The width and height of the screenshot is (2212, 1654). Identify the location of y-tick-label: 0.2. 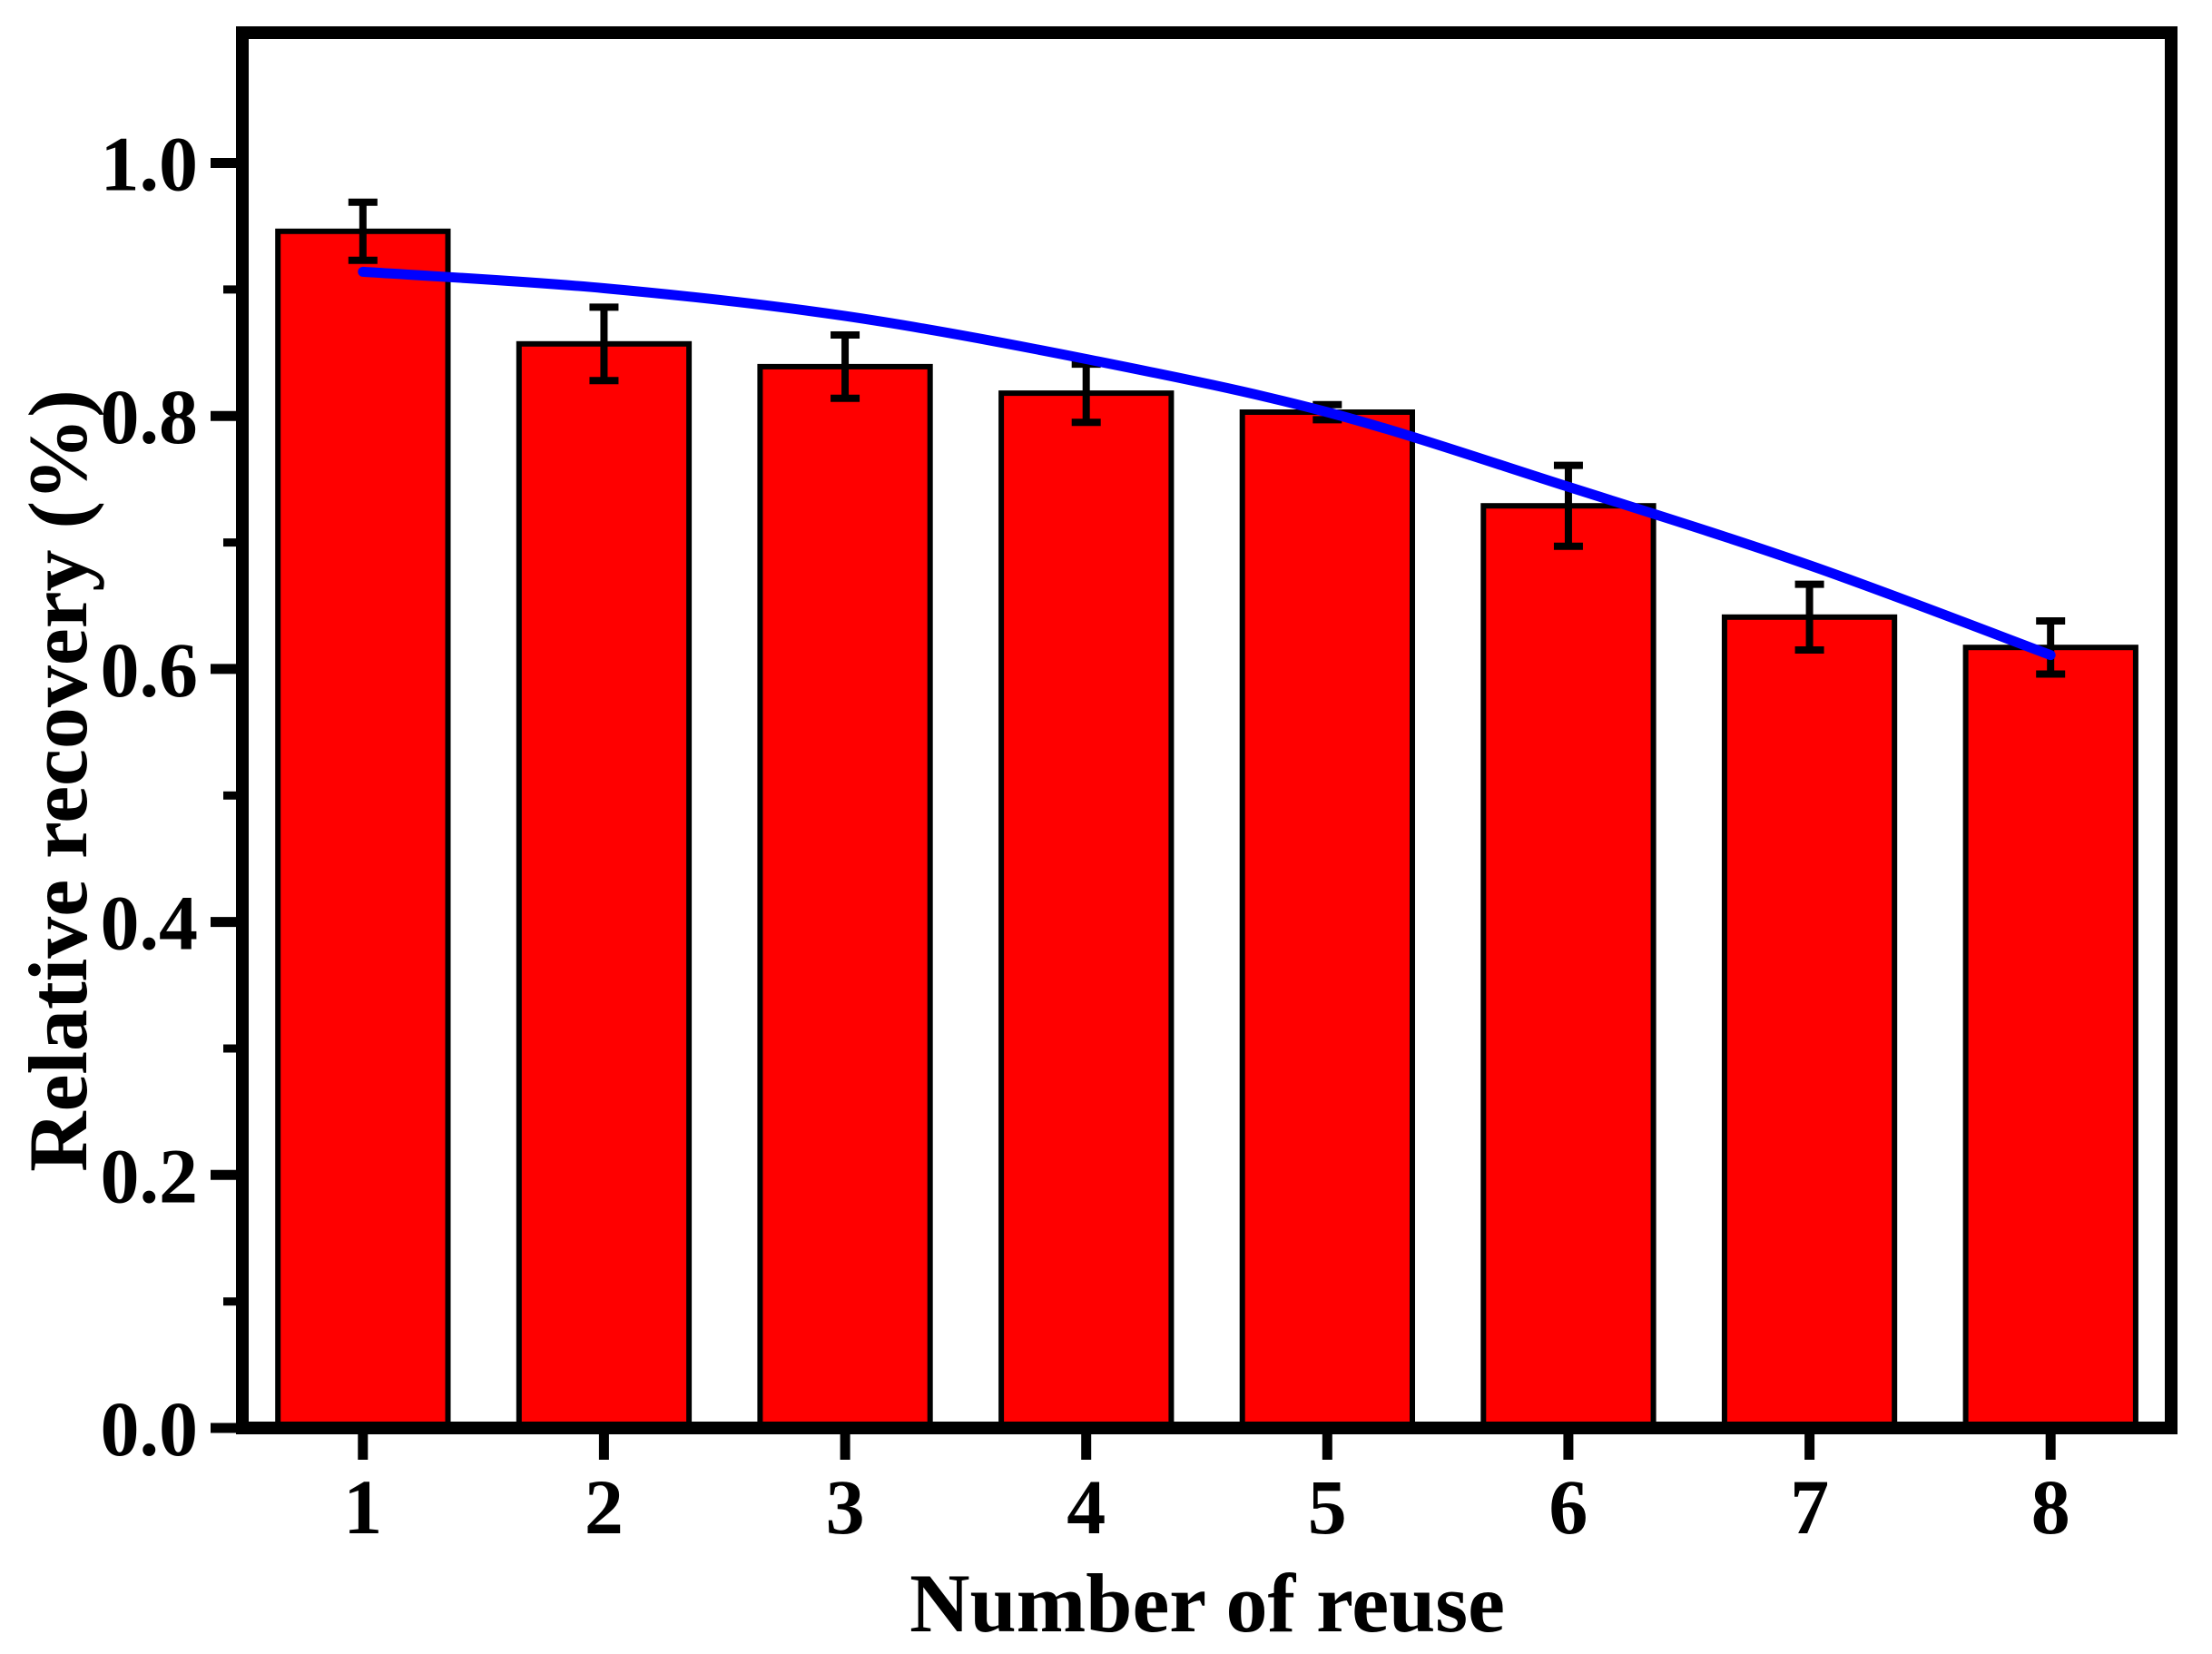
(150, 1175).